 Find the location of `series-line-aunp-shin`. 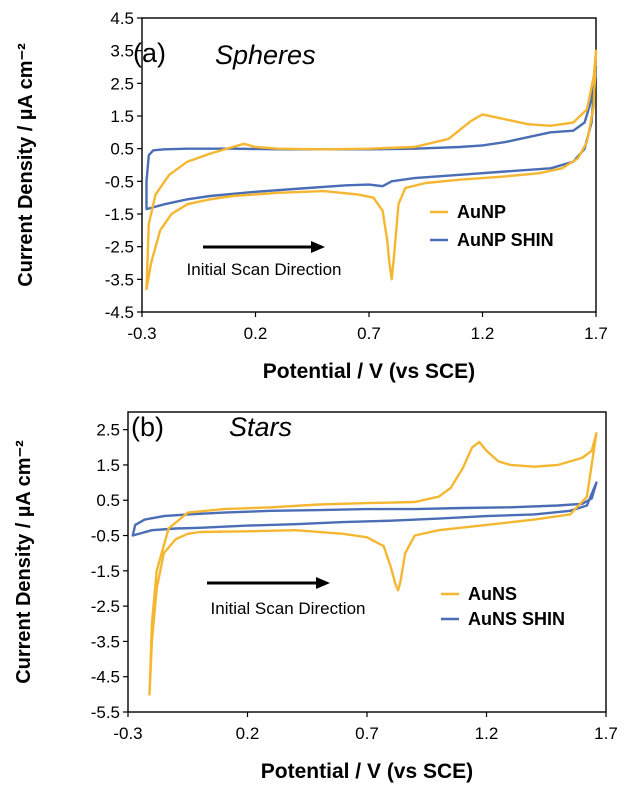

series-line-aunp-shin is located at coordinates (371, 138).